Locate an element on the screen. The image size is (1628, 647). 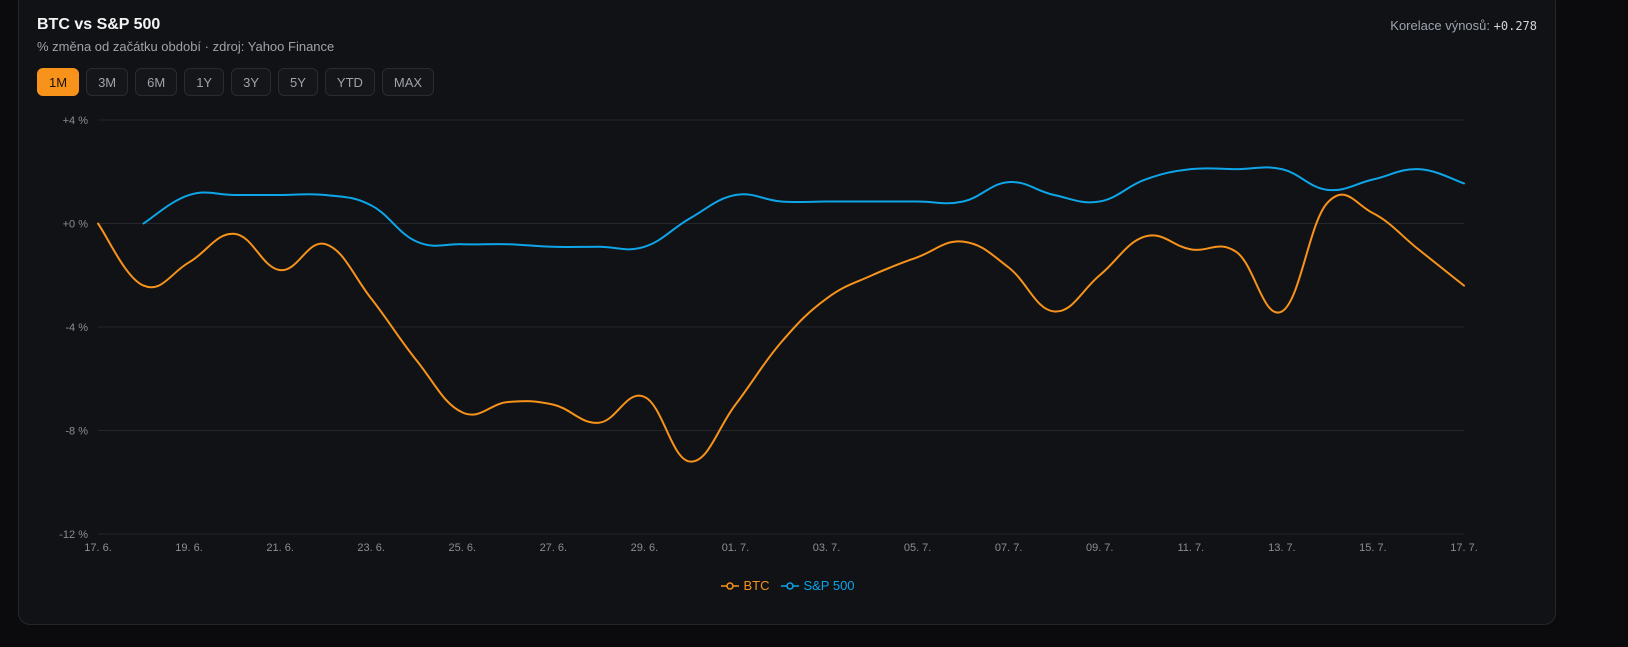
range-button-6m: 6M is located at coordinates (156, 82).